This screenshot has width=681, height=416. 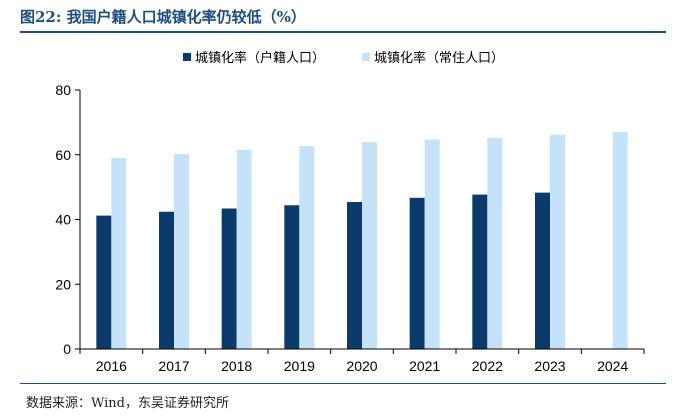 What do you see at coordinates (299, 366) in the screenshot?
I see `x-tick-label: 2019` at bounding box center [299, 366].